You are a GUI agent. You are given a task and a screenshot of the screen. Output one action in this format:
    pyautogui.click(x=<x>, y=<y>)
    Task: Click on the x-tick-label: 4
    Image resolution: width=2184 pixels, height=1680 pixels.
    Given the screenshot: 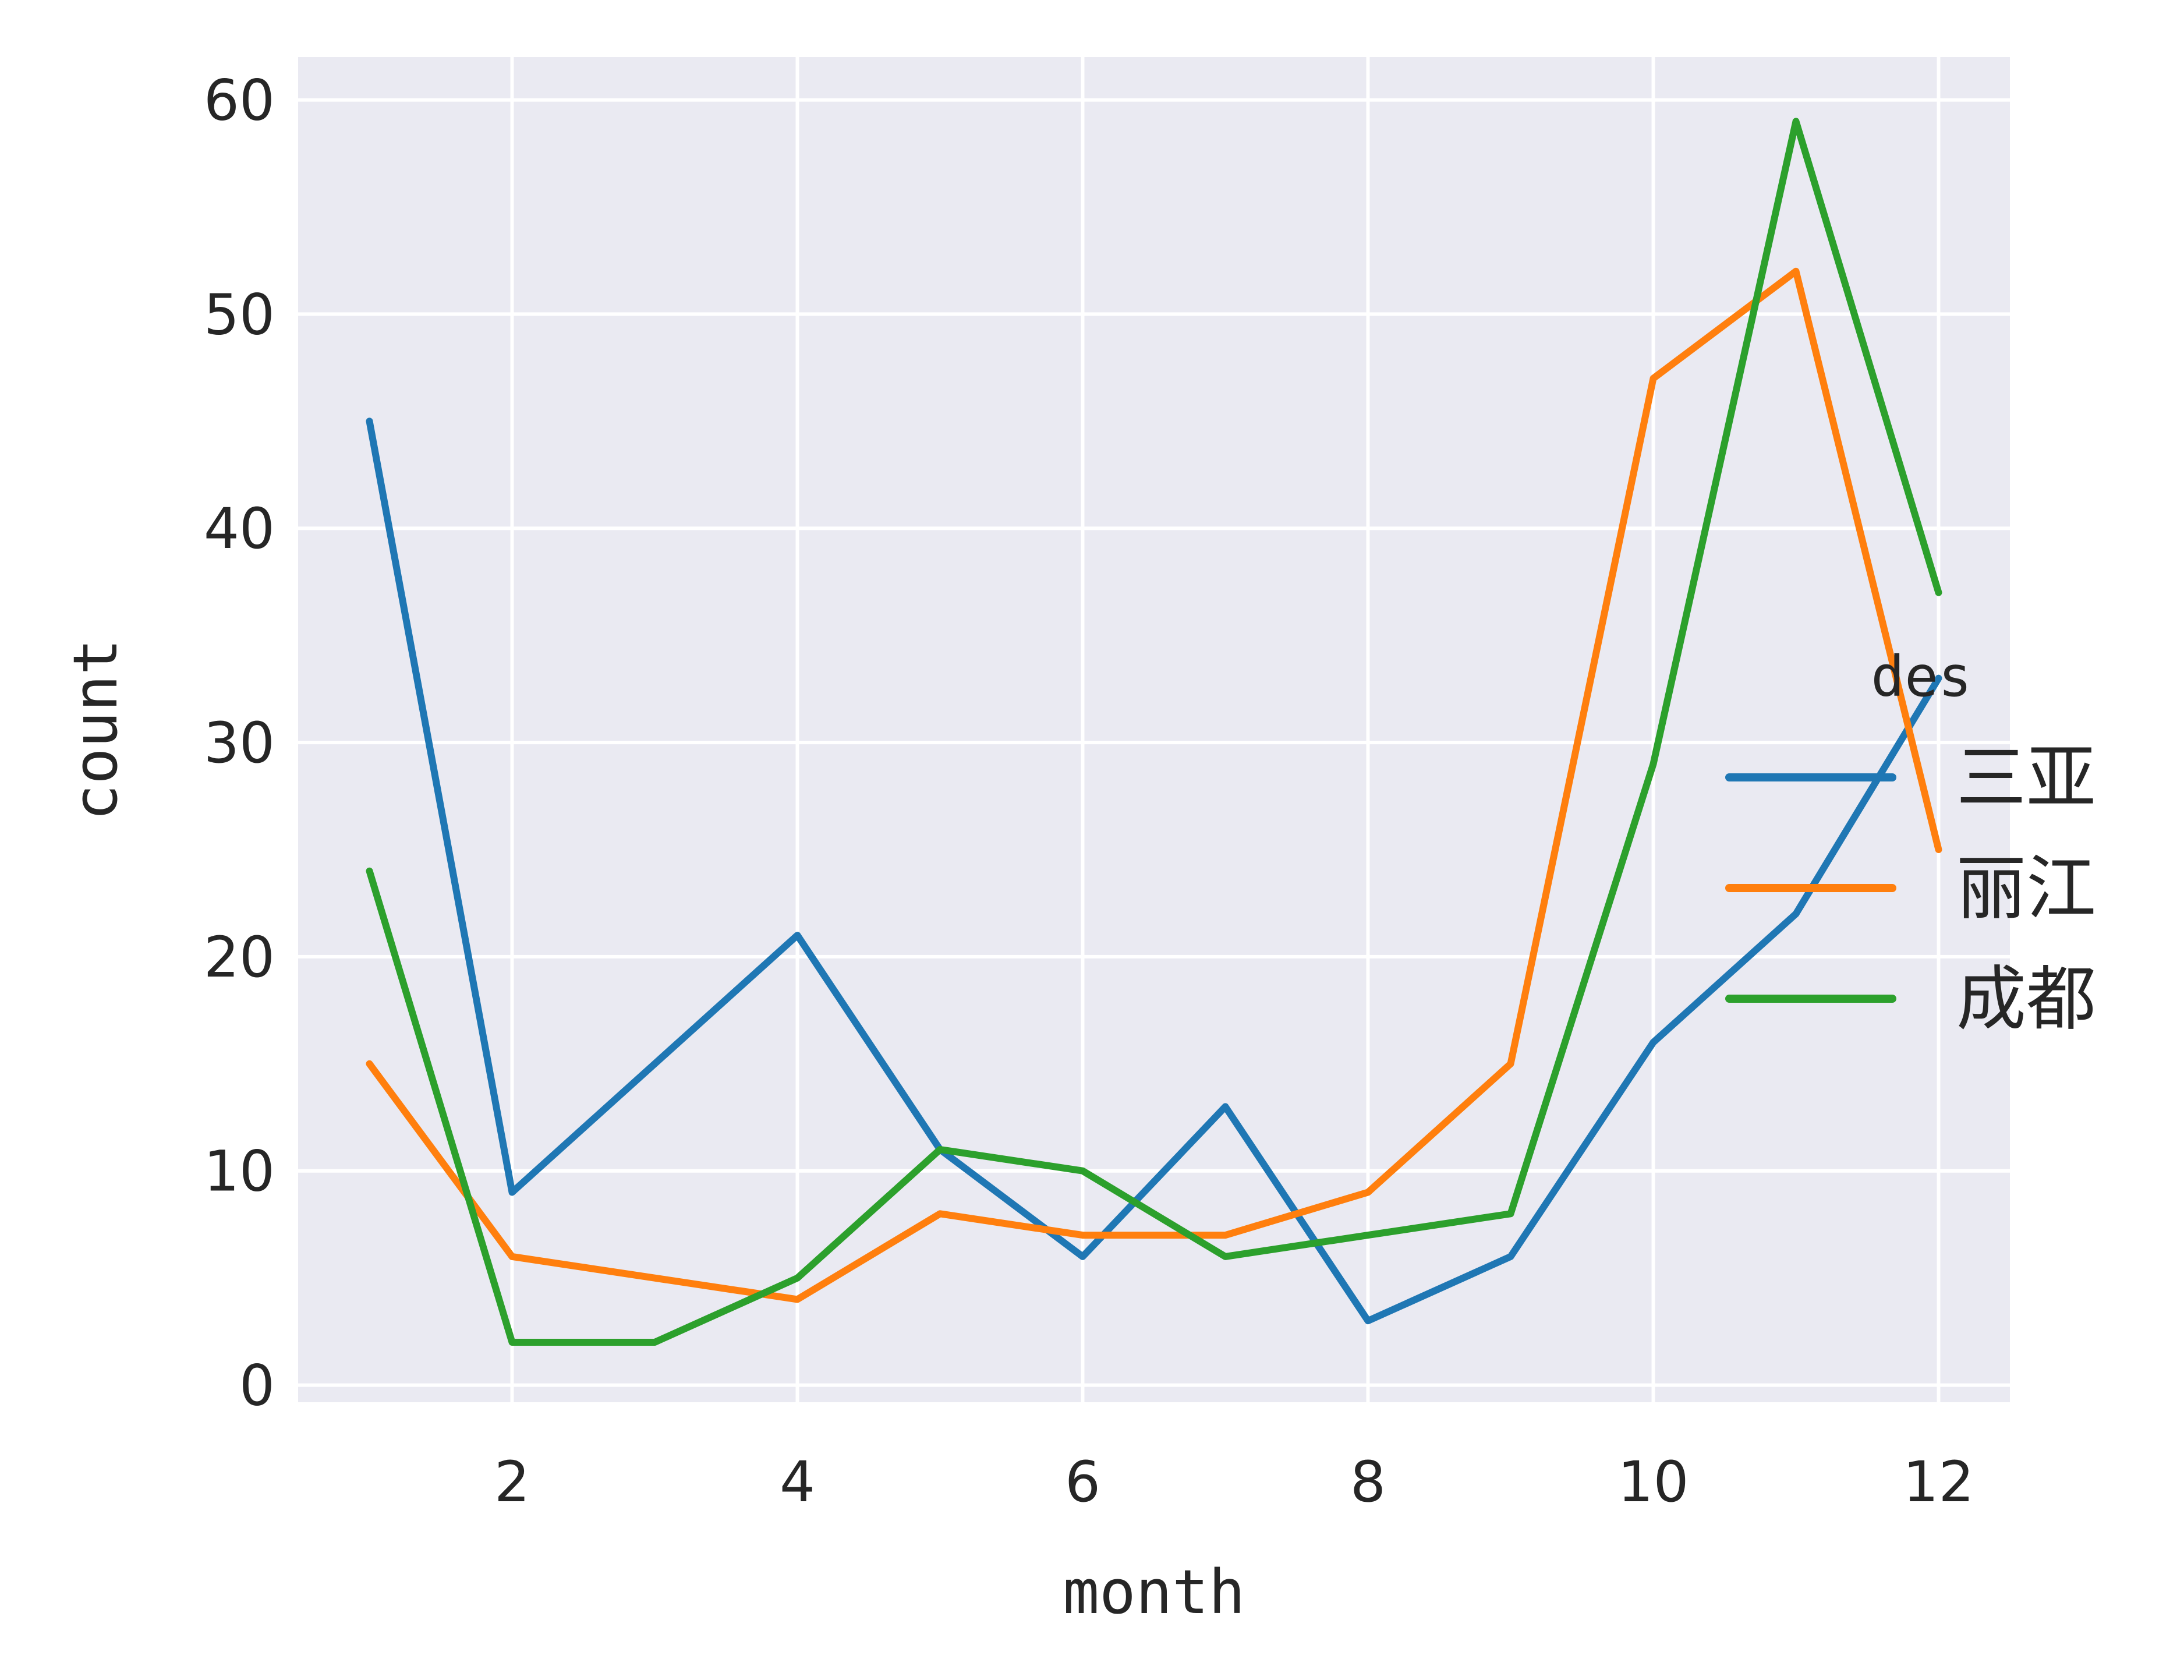 What is the action you would take?
    pyautogui.click(x=797, y=1482)
    